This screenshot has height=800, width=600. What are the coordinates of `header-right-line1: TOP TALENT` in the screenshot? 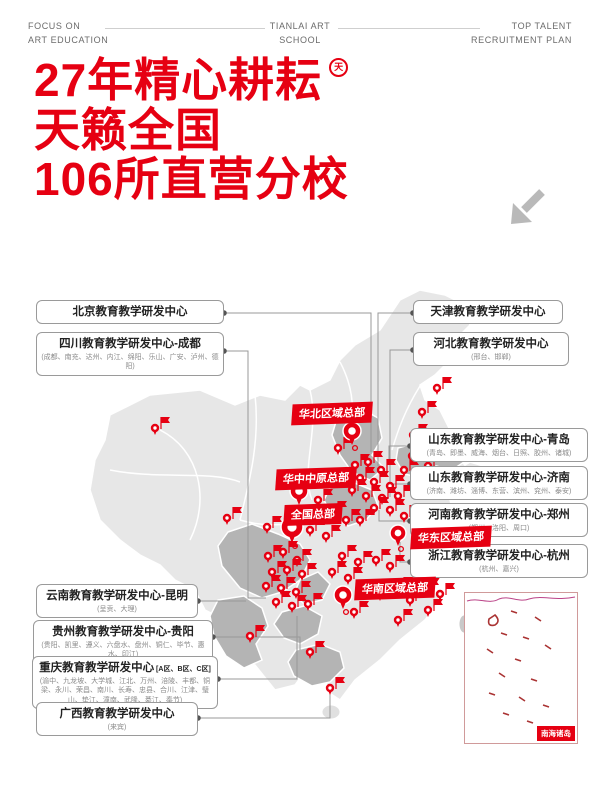 It's located at (541, 26).